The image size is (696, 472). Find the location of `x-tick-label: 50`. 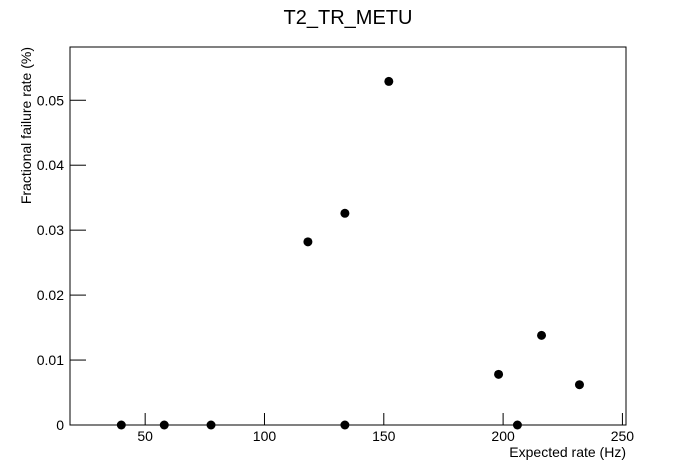

x-tick-label: 50 is located at coordinates (145, 436).